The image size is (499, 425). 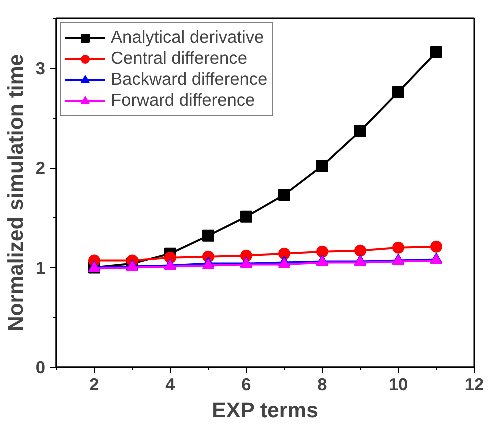 What do you see at coordinates (323, 384) in the screenshot?
I see `x-tick-label: 8` at bounding box center [323, 384].